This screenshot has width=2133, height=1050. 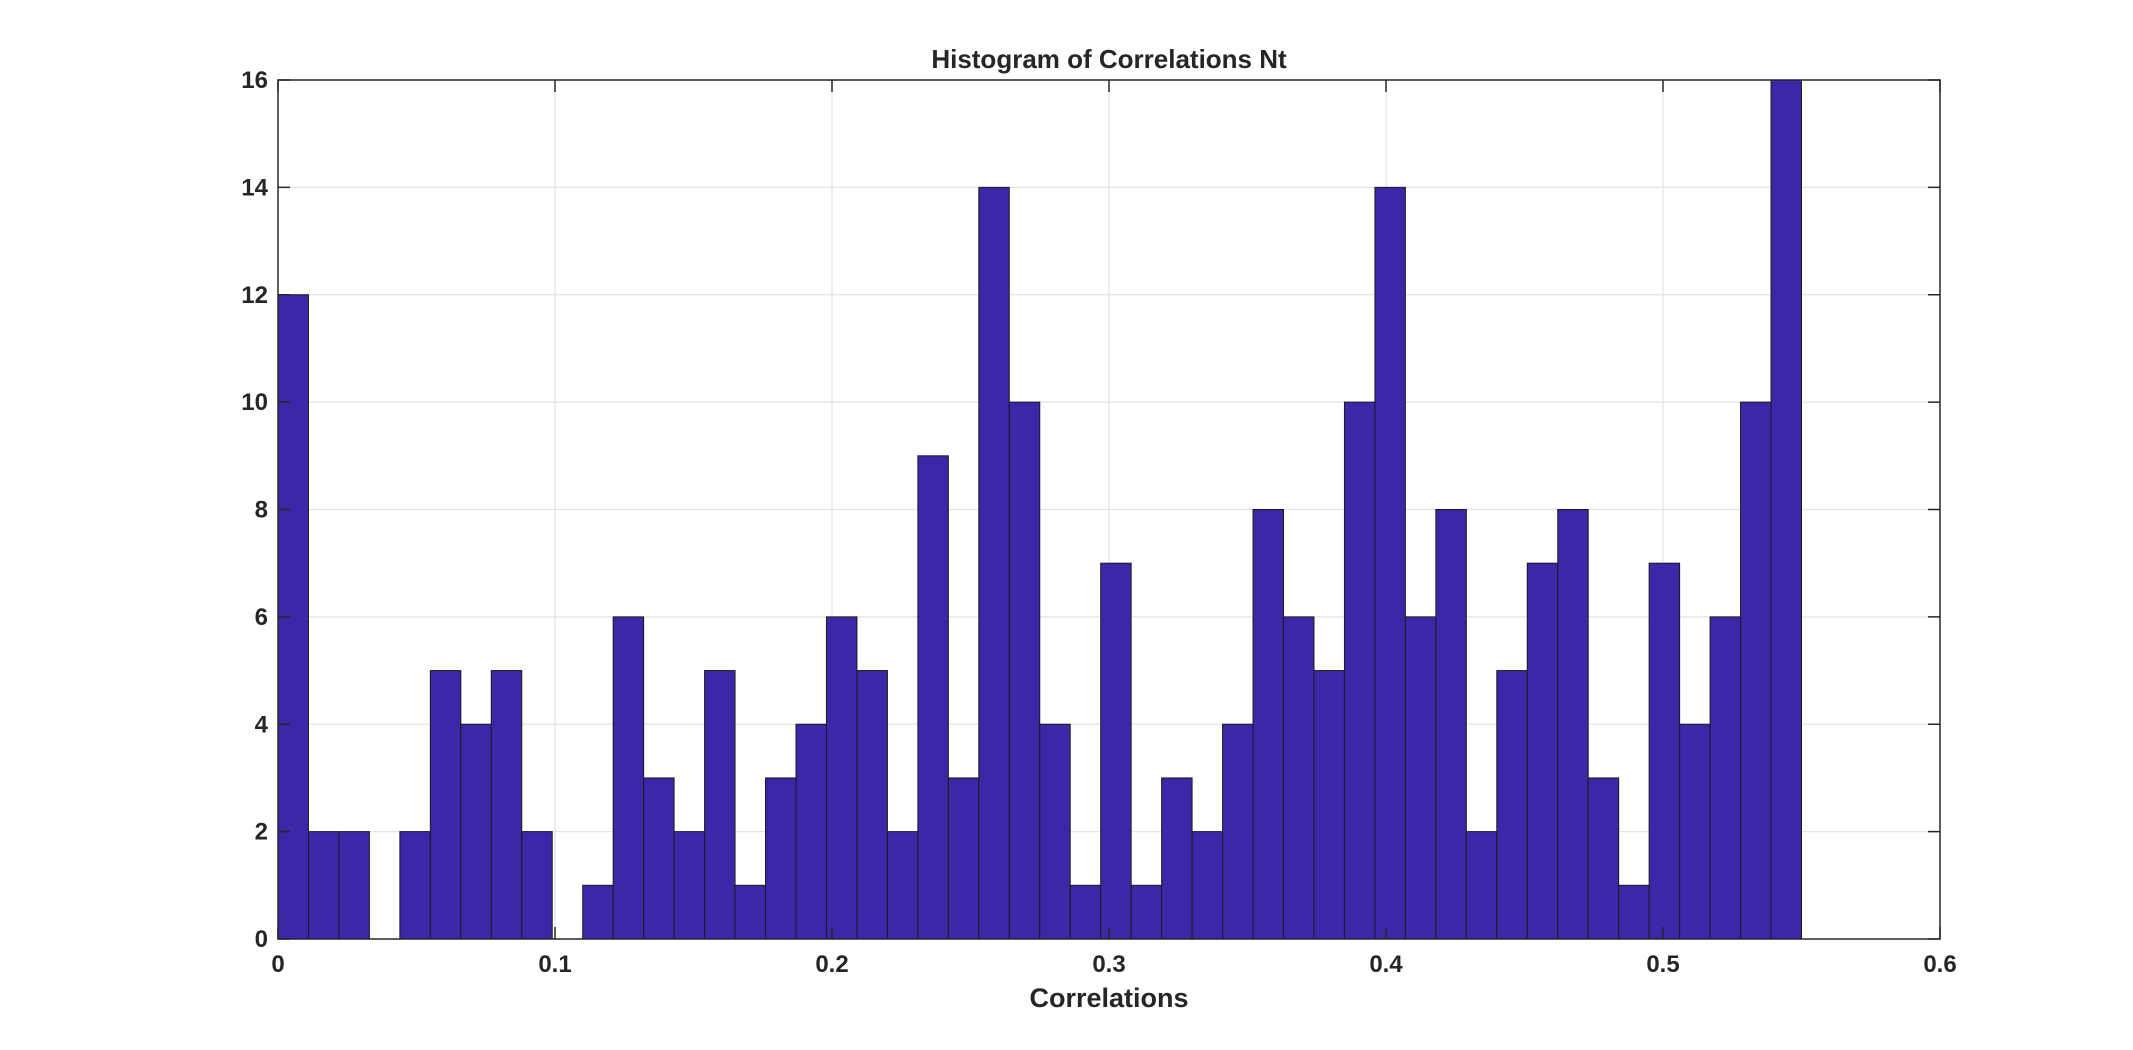 What do you see at coordinates (261, 617) in the screenshot?
I see `y-tick-label: 6` at bounding box center [261, 617].